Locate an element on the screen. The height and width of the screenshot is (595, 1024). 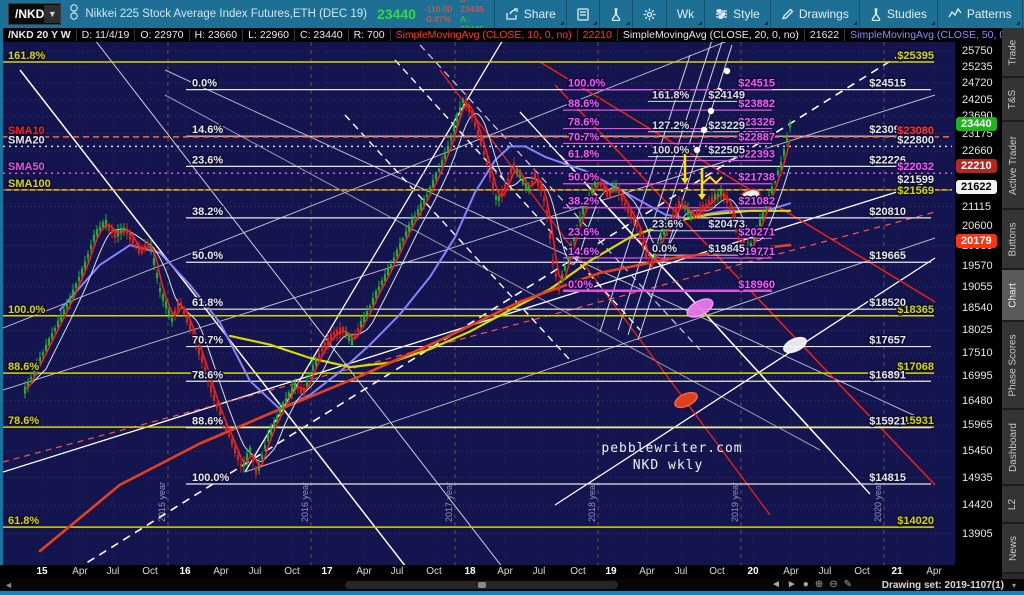
study-label: SimpleMovingAvg (CLOSE, 20, 0, no) is located at coordinates (711, 35).